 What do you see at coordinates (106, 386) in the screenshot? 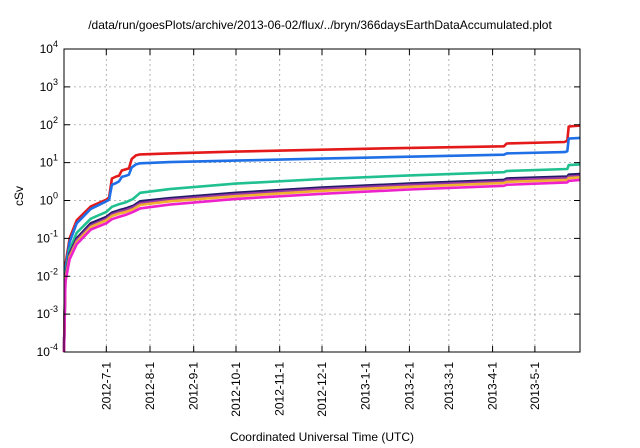
I see `x-tick-label: 2012-7-1` at bounding box center [106, 386].